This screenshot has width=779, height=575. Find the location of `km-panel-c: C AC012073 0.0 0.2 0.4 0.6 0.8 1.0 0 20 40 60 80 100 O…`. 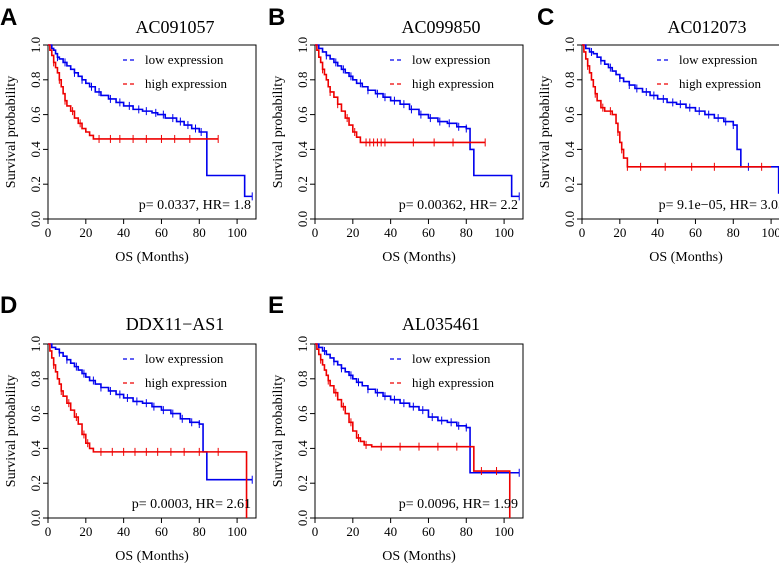

km-panel-c: C AC012073 0.0 0.2 0.4 0.6 0.8 1.0 0 20 40 60 80 100 O… is located at coordinates (658, 134).